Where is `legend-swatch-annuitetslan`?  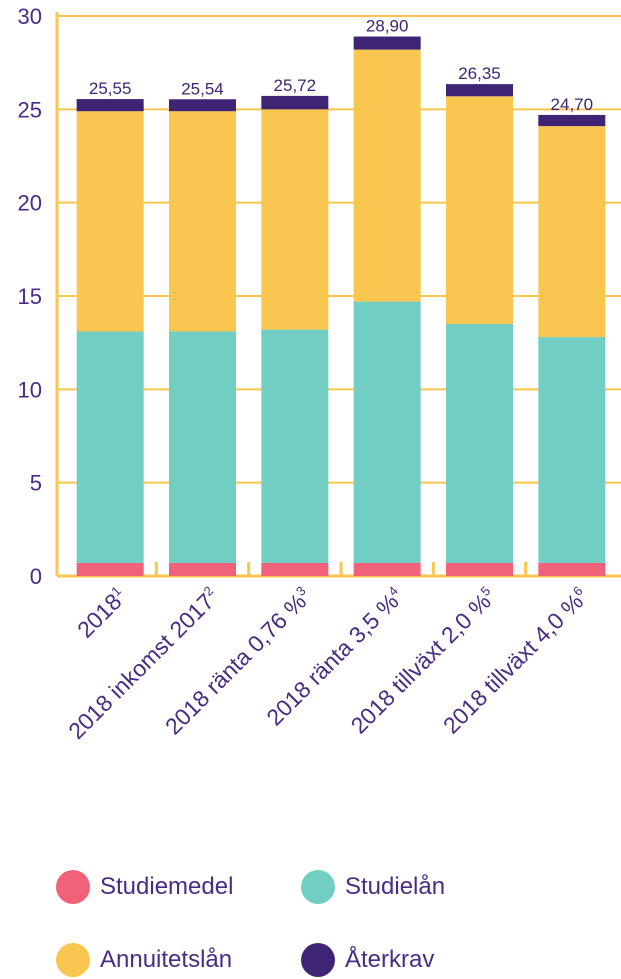 legend-swatch-annuitetslan is located at coordinates (73, 960).